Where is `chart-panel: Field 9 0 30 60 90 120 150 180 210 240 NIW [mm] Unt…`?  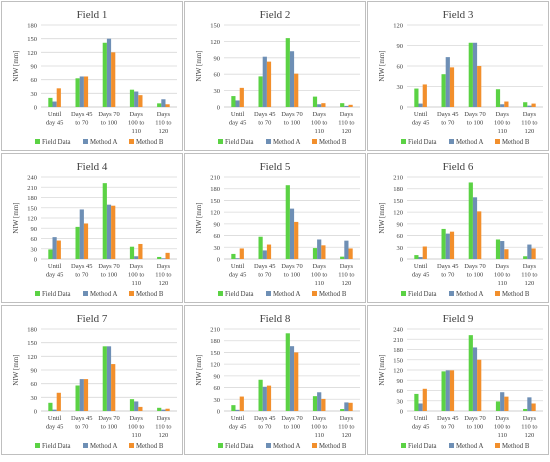 chart-panel: Field 9 0 30 60 90 120 150 180 210 240 NIW [mm] Unt… is located at coordinates (458, 380).